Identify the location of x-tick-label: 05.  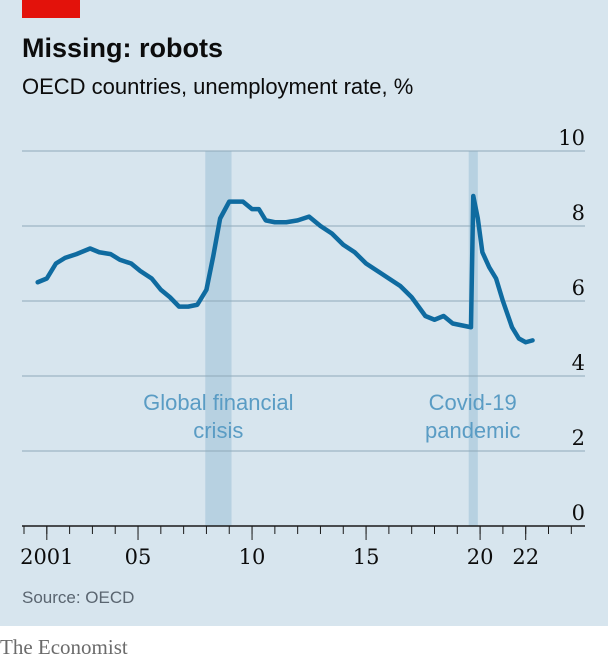
(138, 557).